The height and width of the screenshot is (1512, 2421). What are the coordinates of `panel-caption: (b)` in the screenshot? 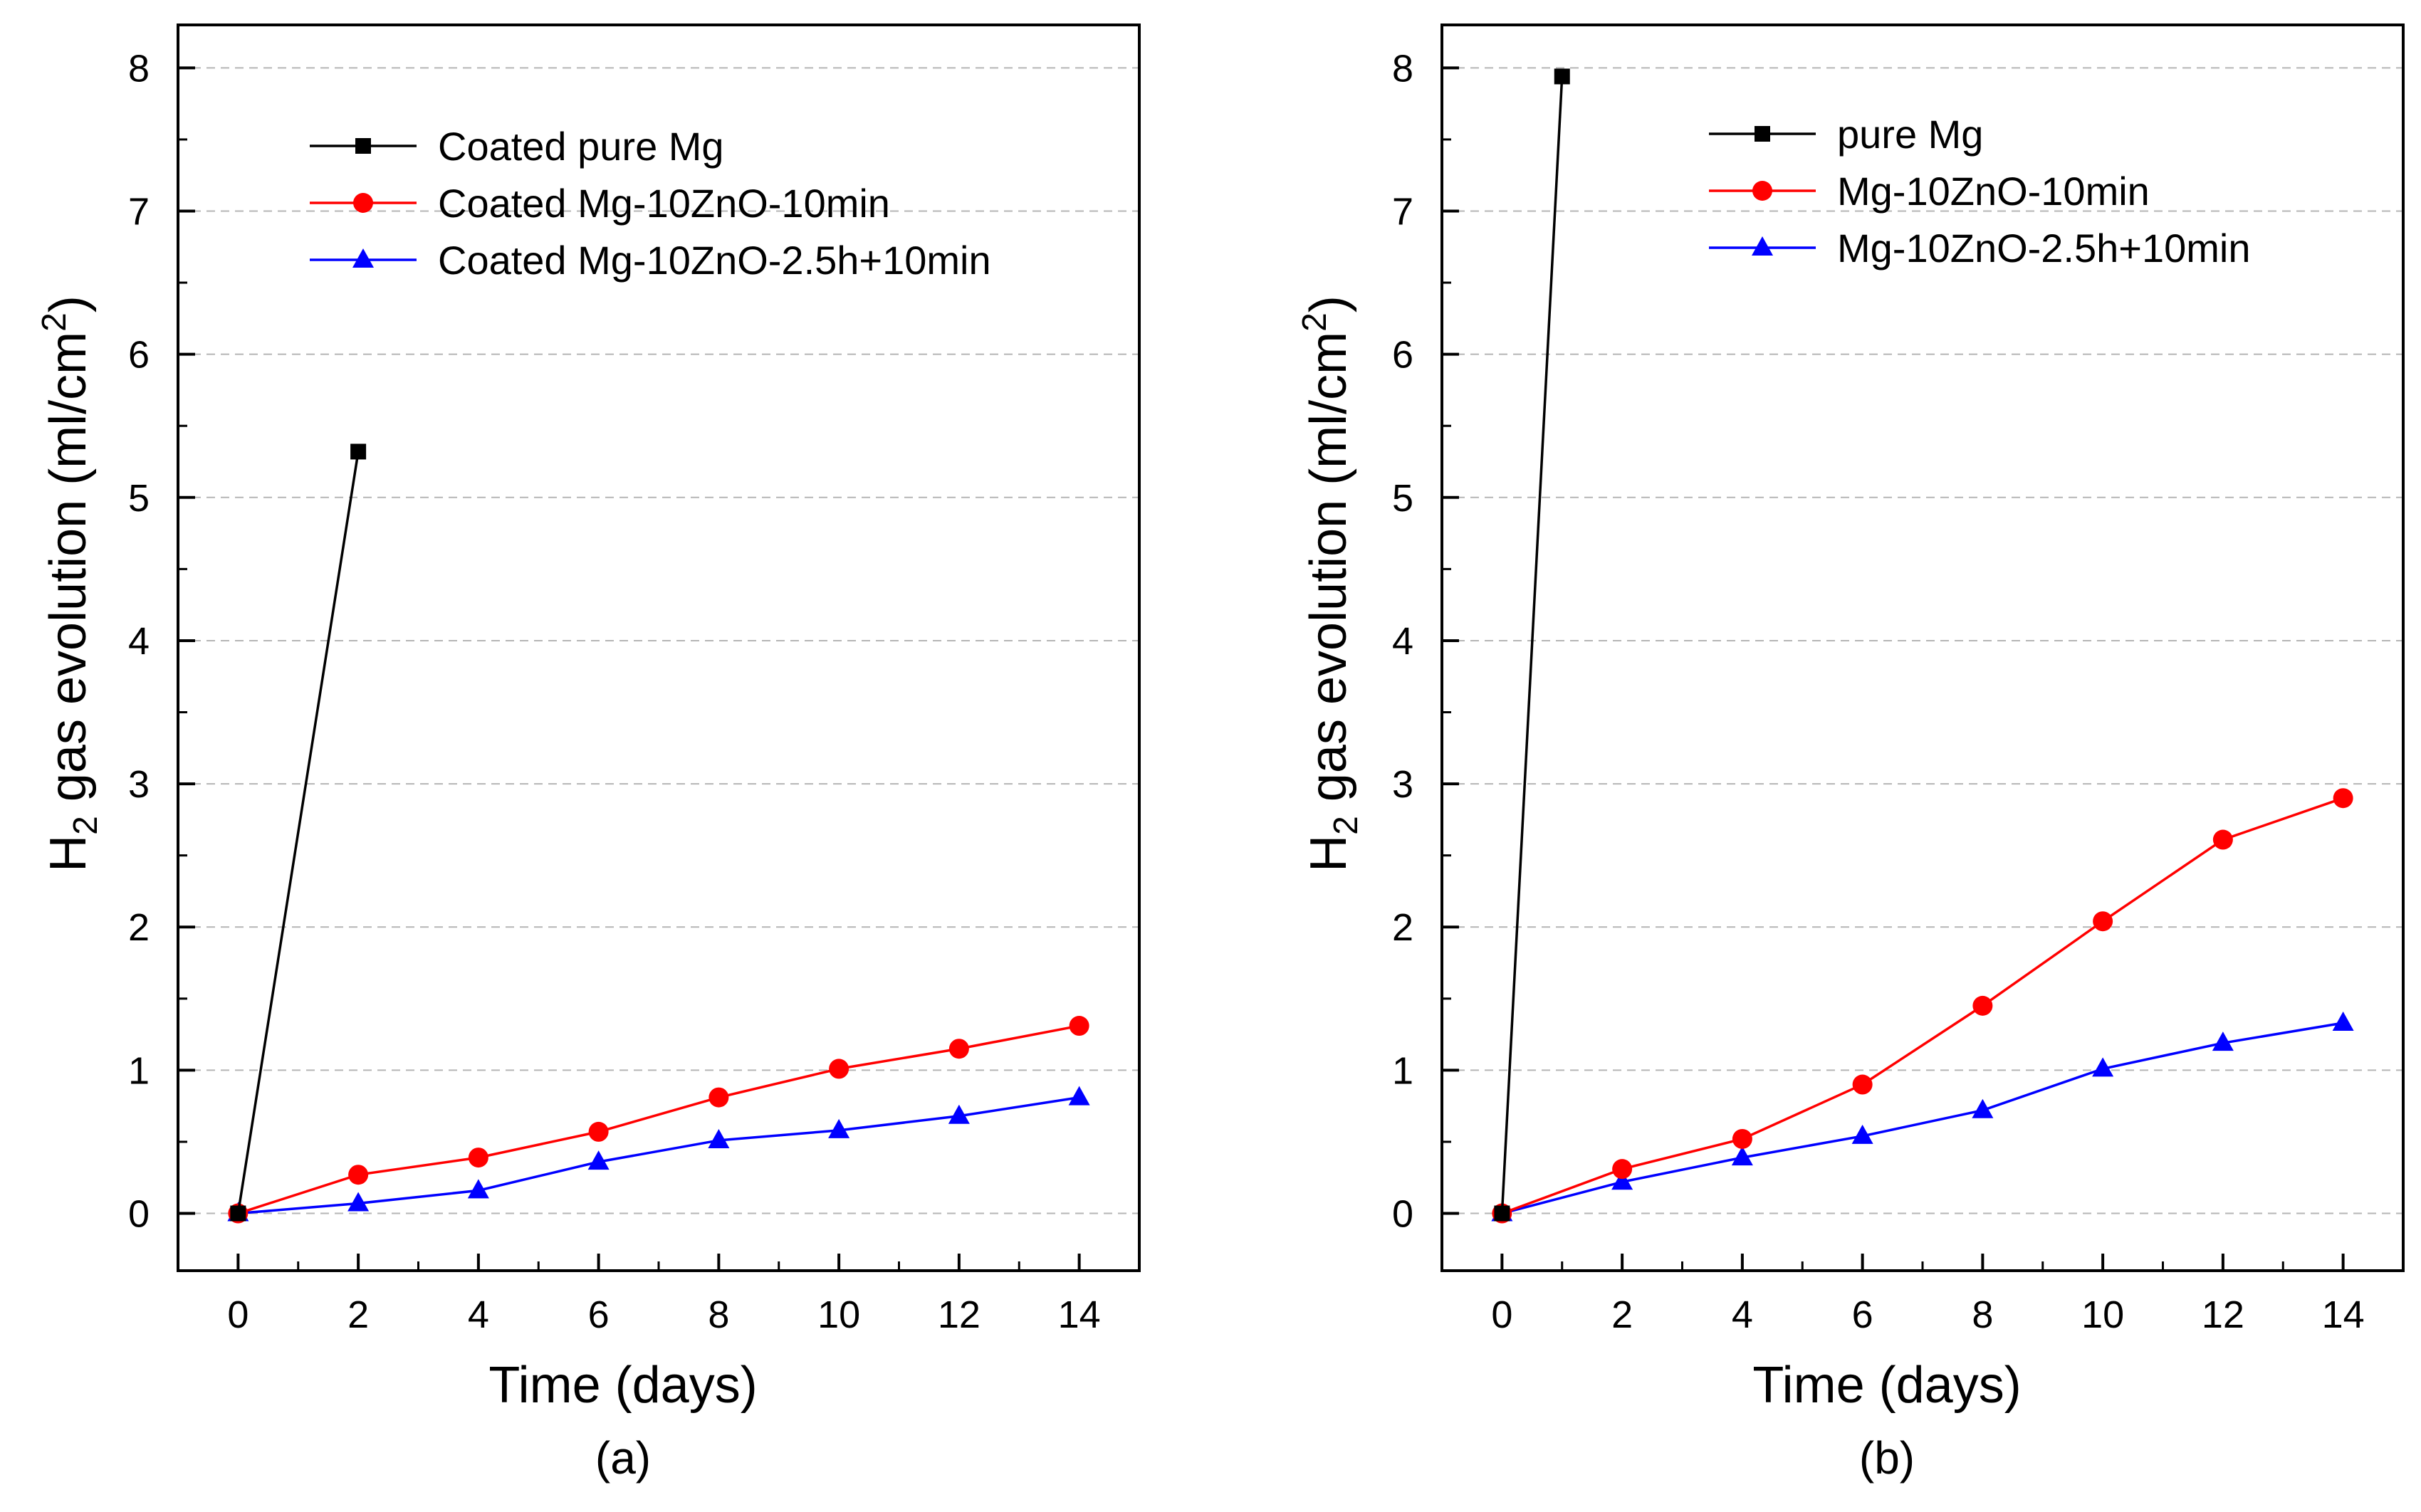 It's located at (1887, 1458).